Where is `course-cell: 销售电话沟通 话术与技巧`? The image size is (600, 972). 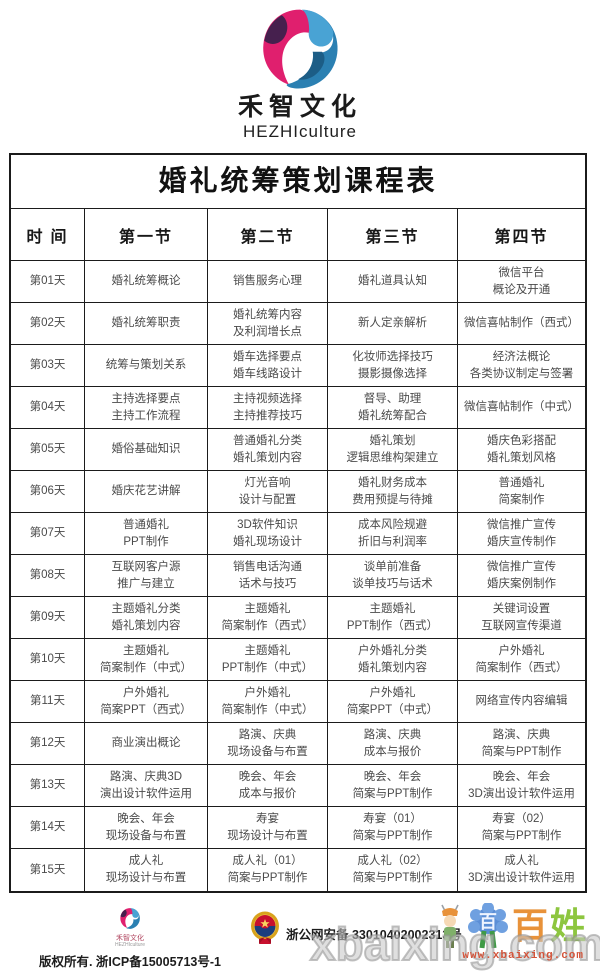
course-cell: 销售电话沟通 话术与技巧 is located at coordinates (268, 576).